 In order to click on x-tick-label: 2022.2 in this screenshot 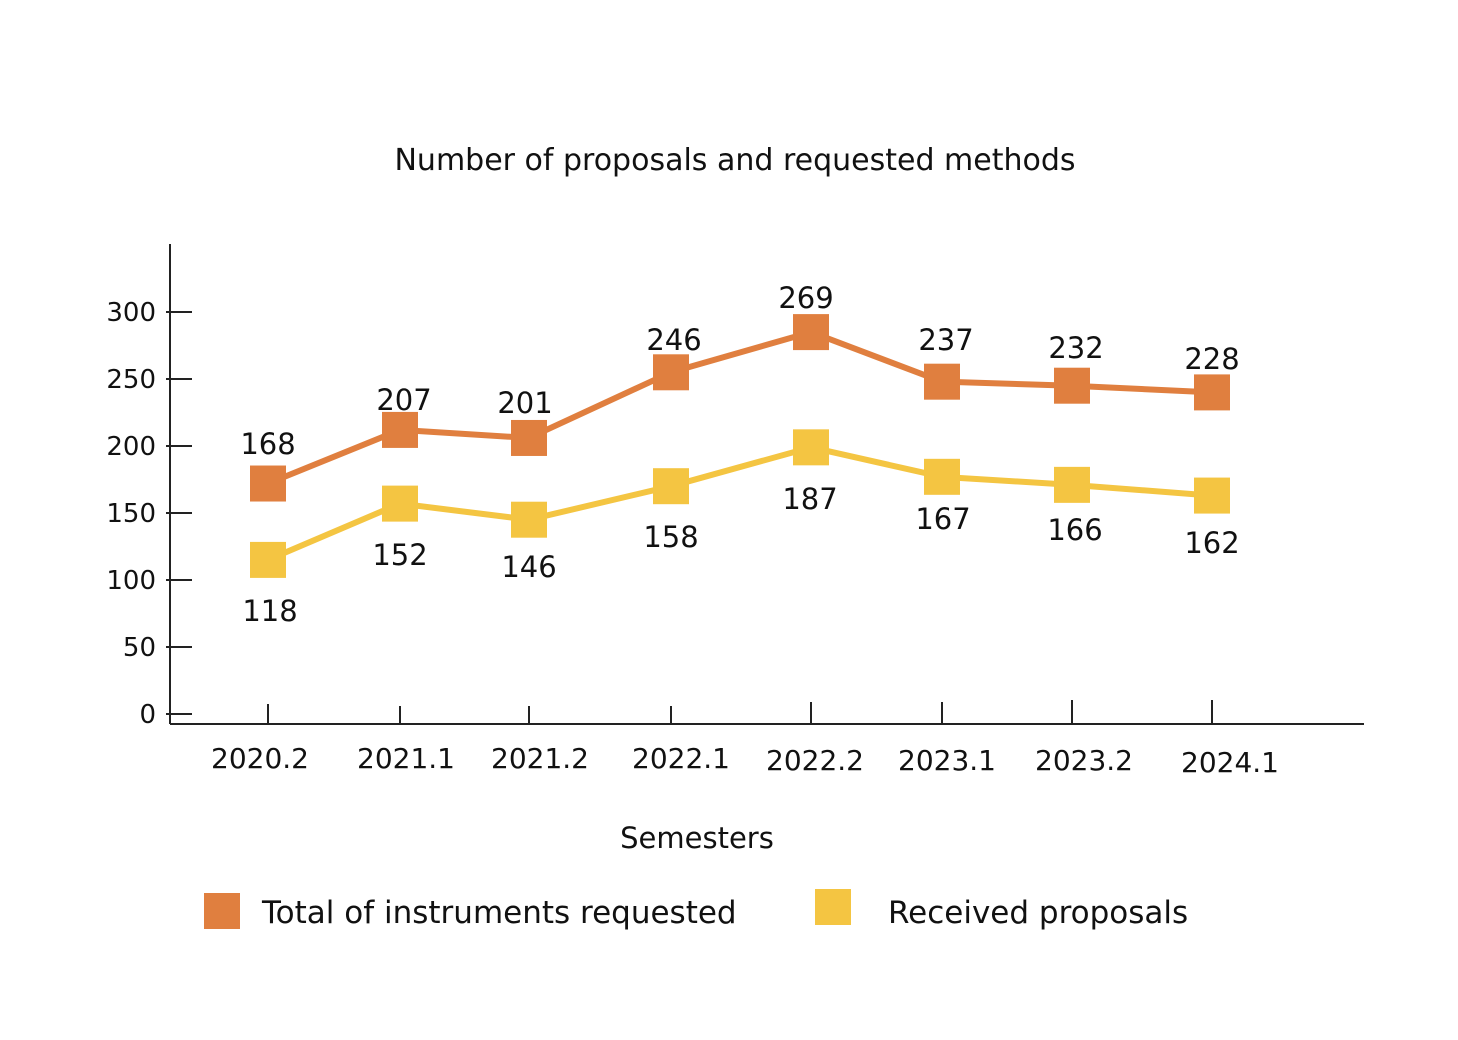, I will do `click(815, 760)`.